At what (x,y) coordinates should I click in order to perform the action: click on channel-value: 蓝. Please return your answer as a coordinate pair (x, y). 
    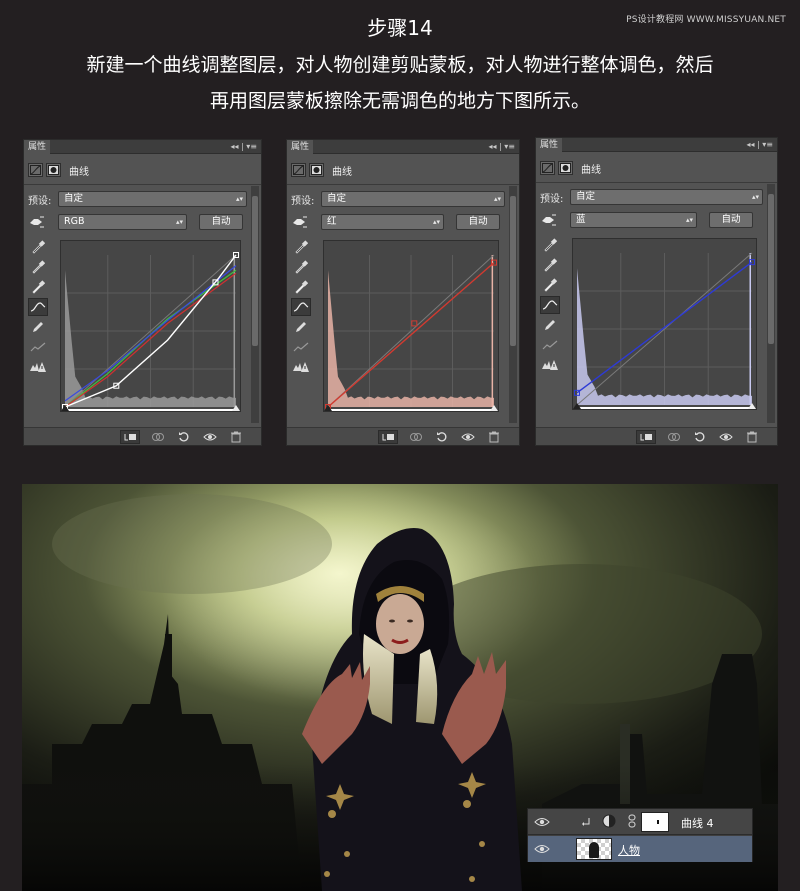
    Looking at the image, I should click on (581, 219).